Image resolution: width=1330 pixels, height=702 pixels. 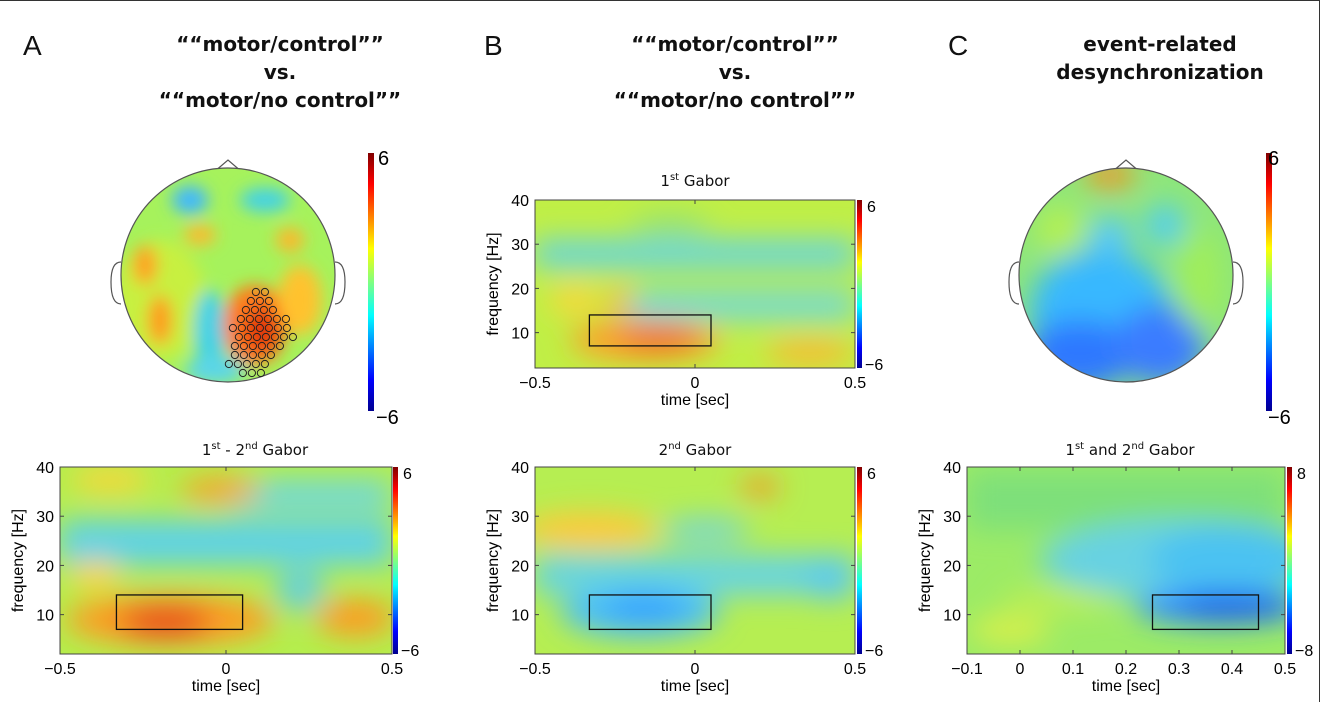 I want to click on panel-b-tf2-title: 2nd Gabor, so click(x=695, y=450).